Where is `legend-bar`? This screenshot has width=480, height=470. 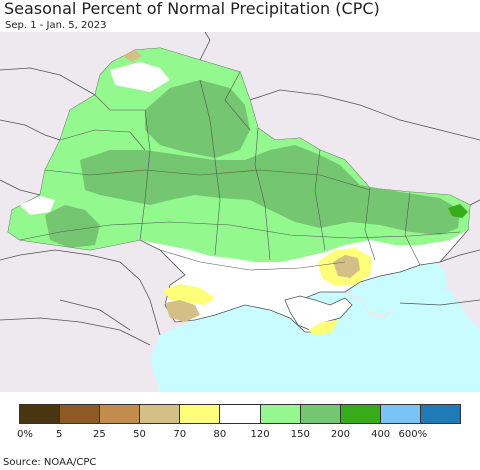
legend-bar is located at coordinates (240, 414).